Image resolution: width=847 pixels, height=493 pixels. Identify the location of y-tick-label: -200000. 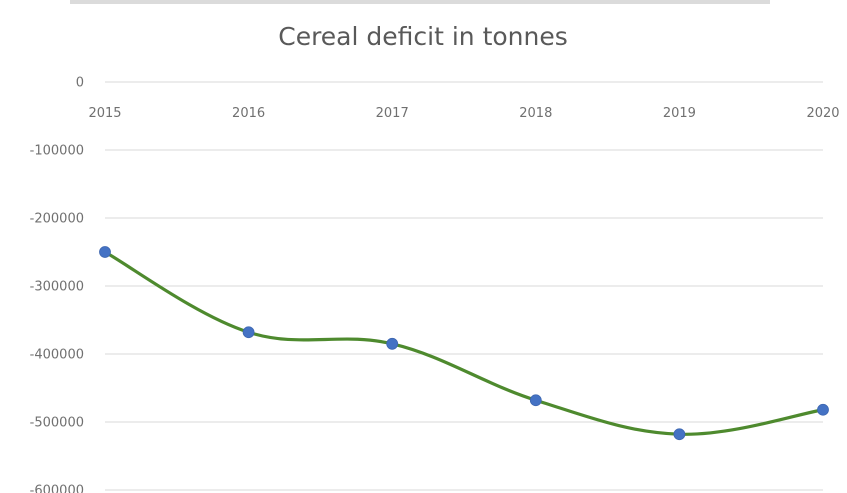
(57, 219).